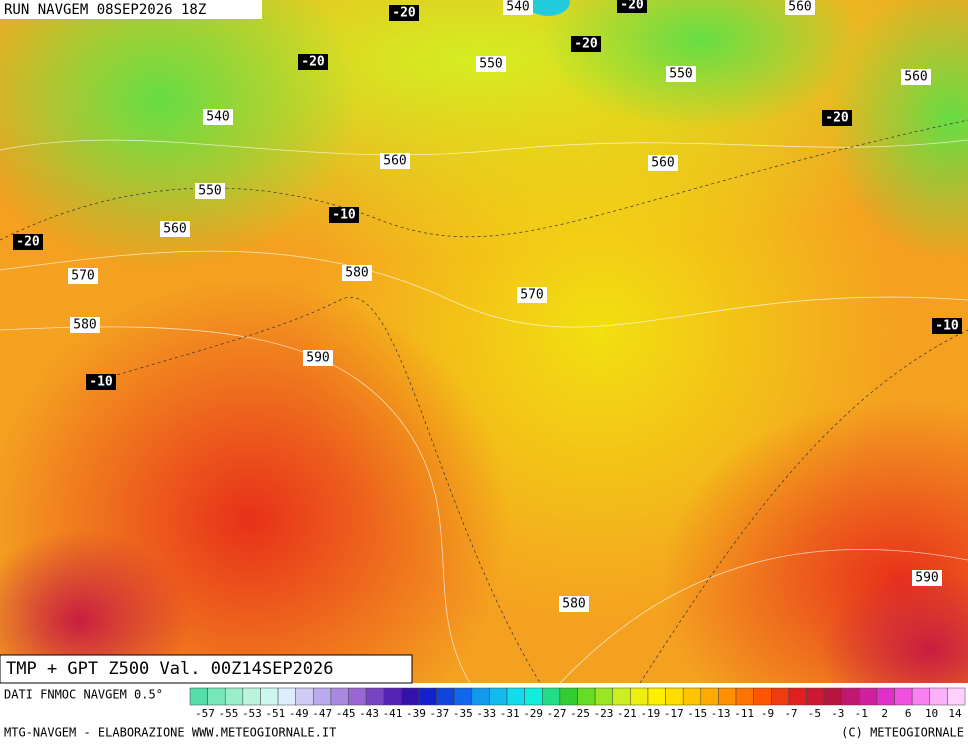 The width and height of the screenshot is (968, 745). I want to click on scale-label: -25, so click(580, 713).